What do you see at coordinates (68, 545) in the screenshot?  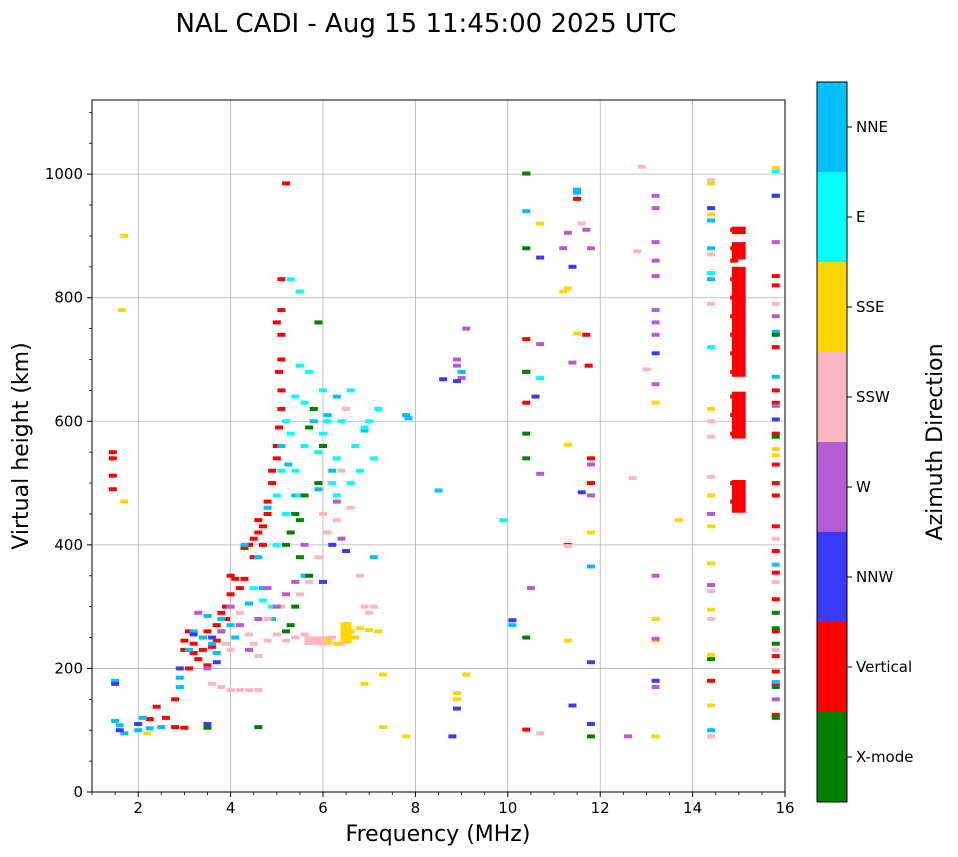 I see `y-tick-label: 400` at bounding box center [68, 545].